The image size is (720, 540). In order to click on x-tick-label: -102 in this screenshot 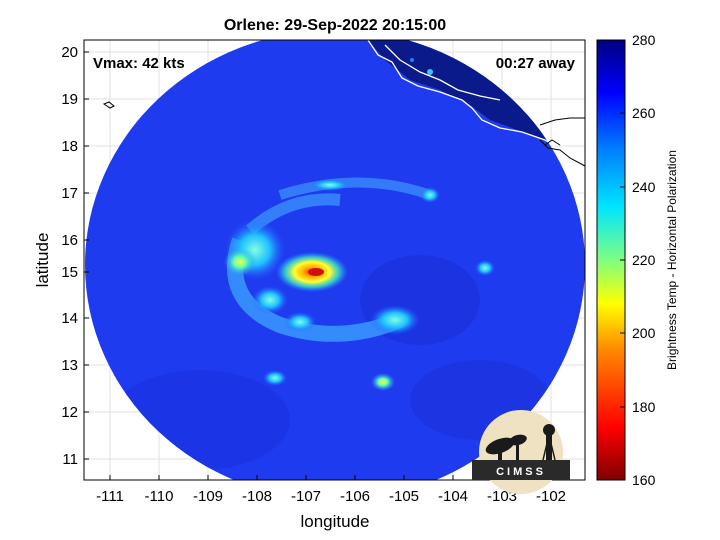, I will do `click(551, 496)`.